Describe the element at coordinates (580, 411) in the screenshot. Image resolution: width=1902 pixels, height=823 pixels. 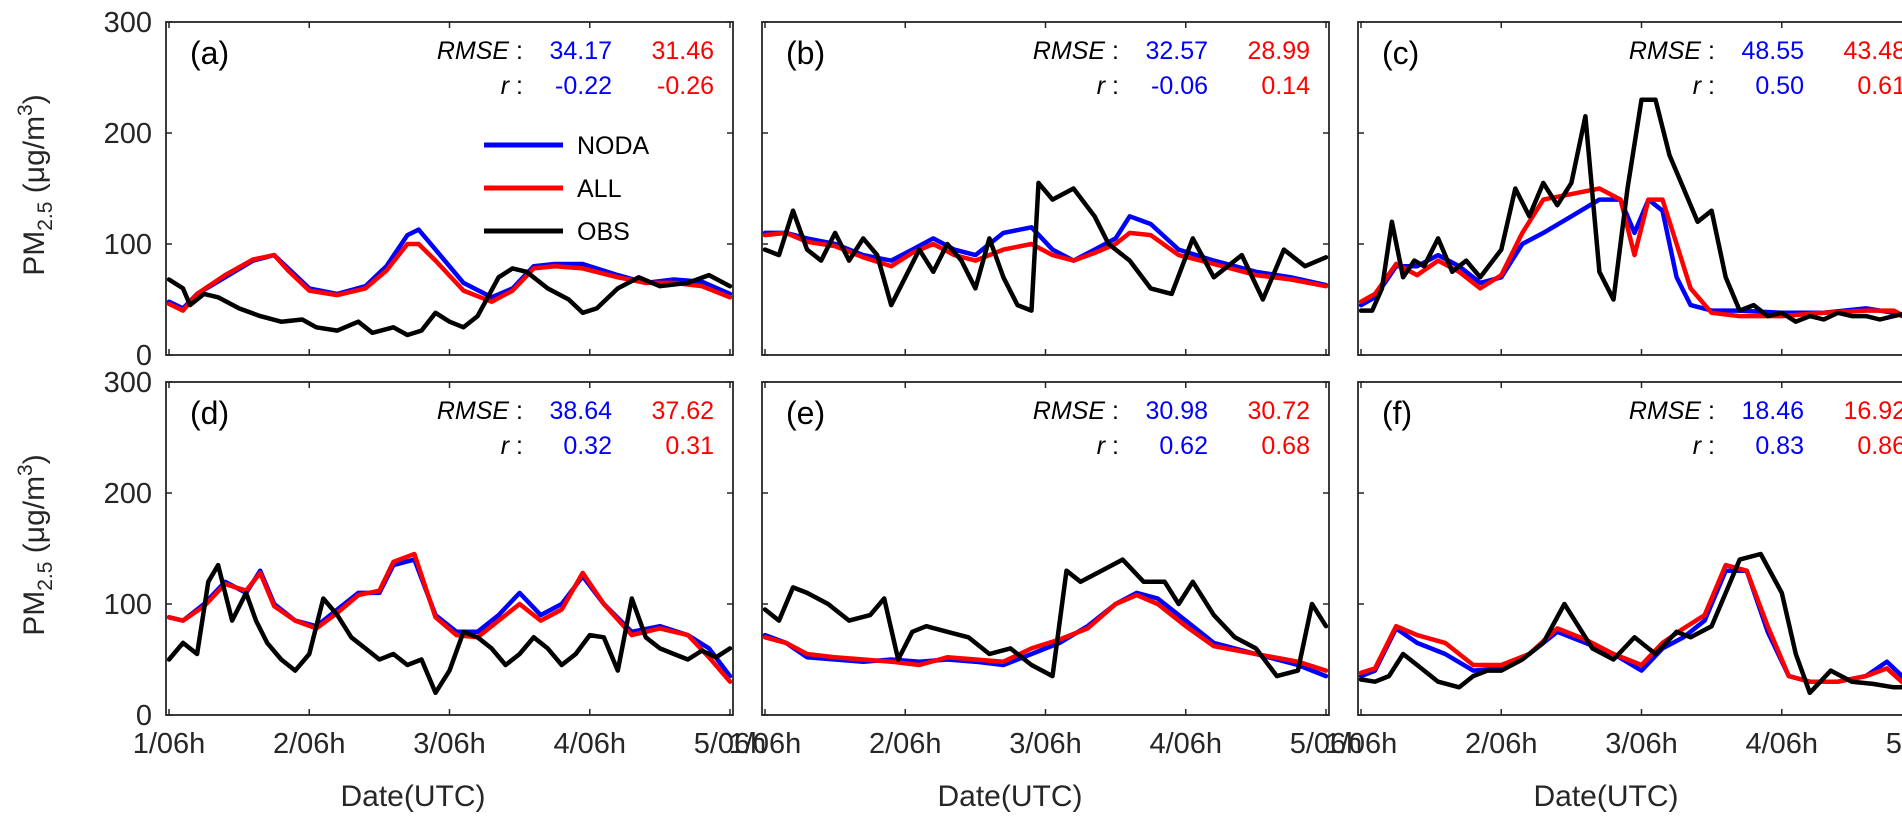
I see `rmse-noda-value: 38.64` at that location.